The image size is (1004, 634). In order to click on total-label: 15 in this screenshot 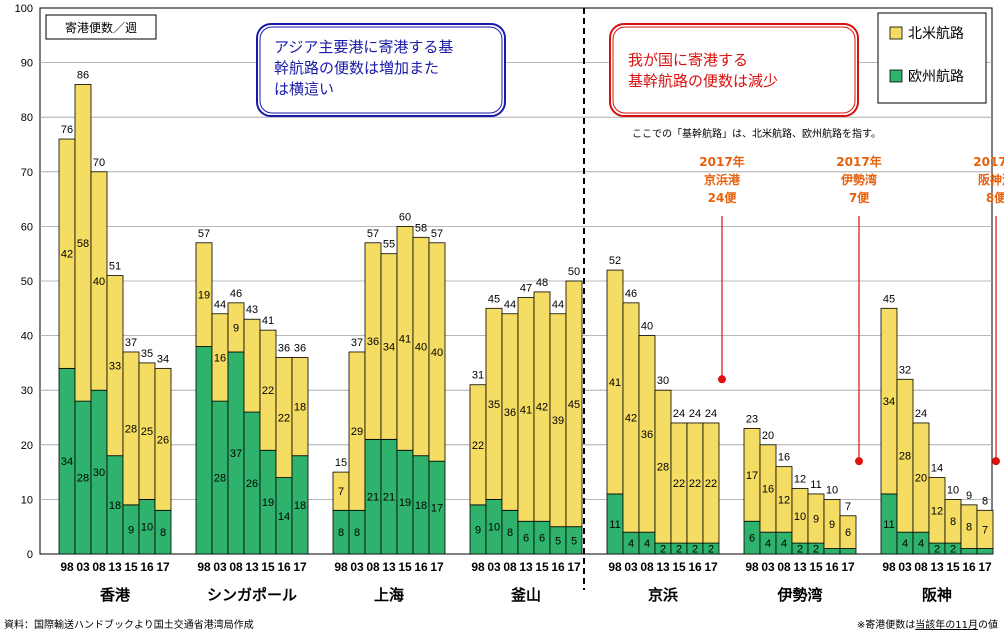, I will do `click(341, 463)`.